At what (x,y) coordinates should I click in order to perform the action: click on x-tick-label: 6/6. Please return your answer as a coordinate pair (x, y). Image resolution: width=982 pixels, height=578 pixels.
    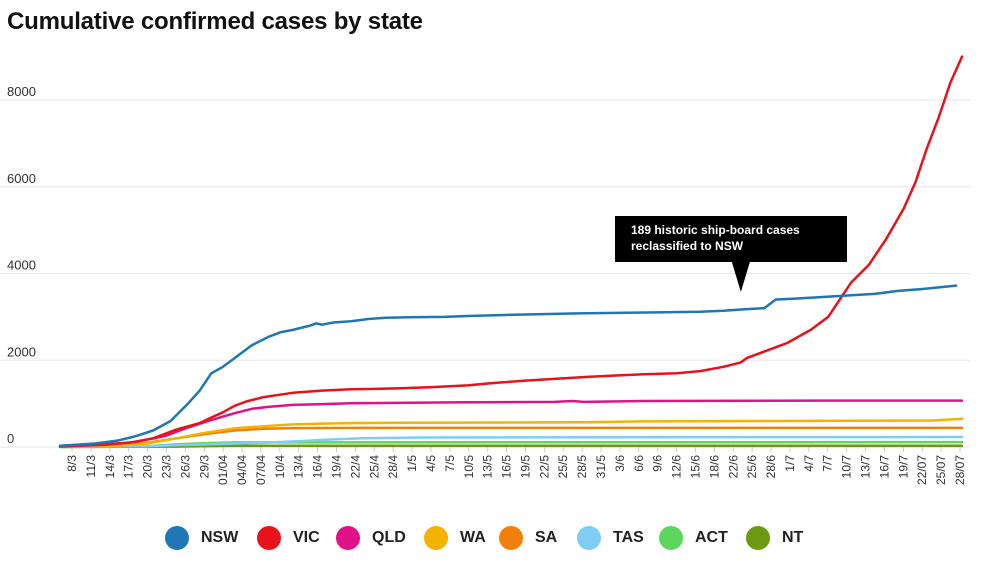
    Looking at the image, I should click on (639, 463).